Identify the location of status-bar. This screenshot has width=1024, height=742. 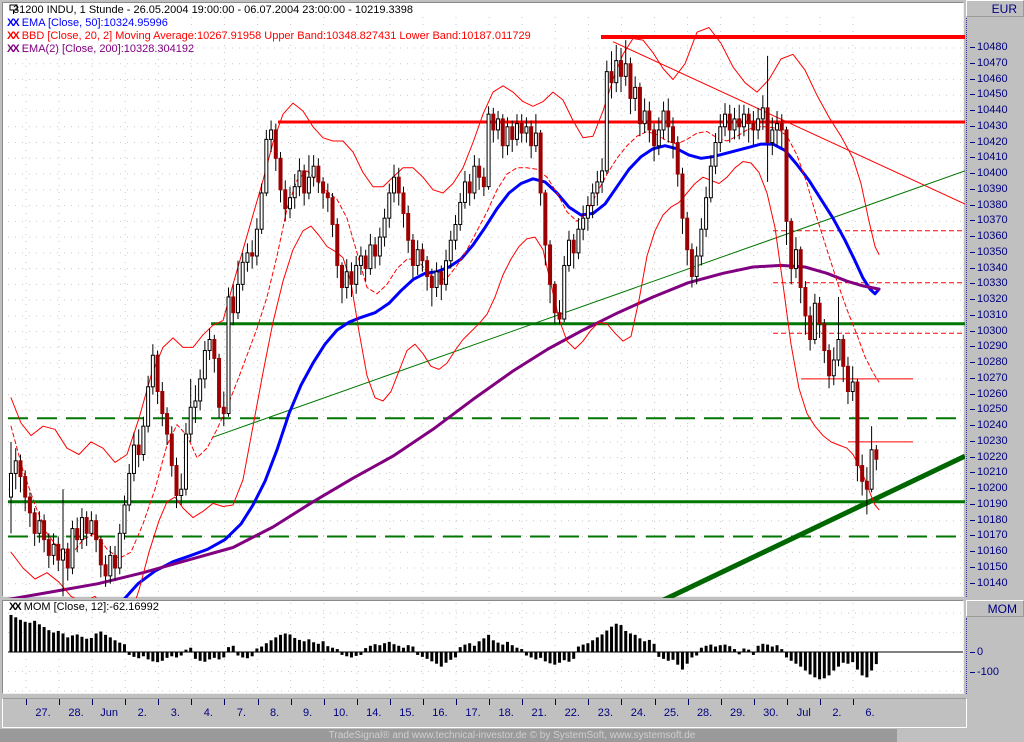
(448, 735).